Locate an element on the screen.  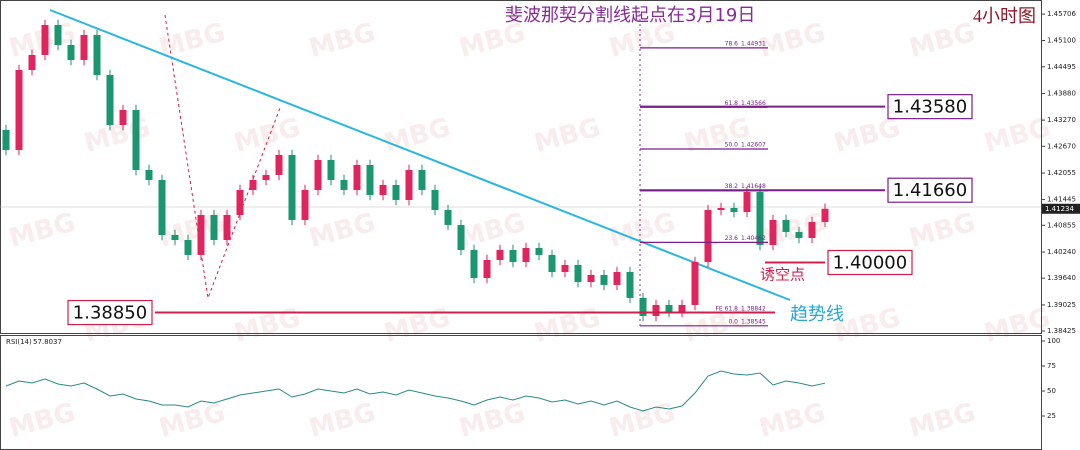
fib-price: 1.43566 is located at coordinates (753, 103).